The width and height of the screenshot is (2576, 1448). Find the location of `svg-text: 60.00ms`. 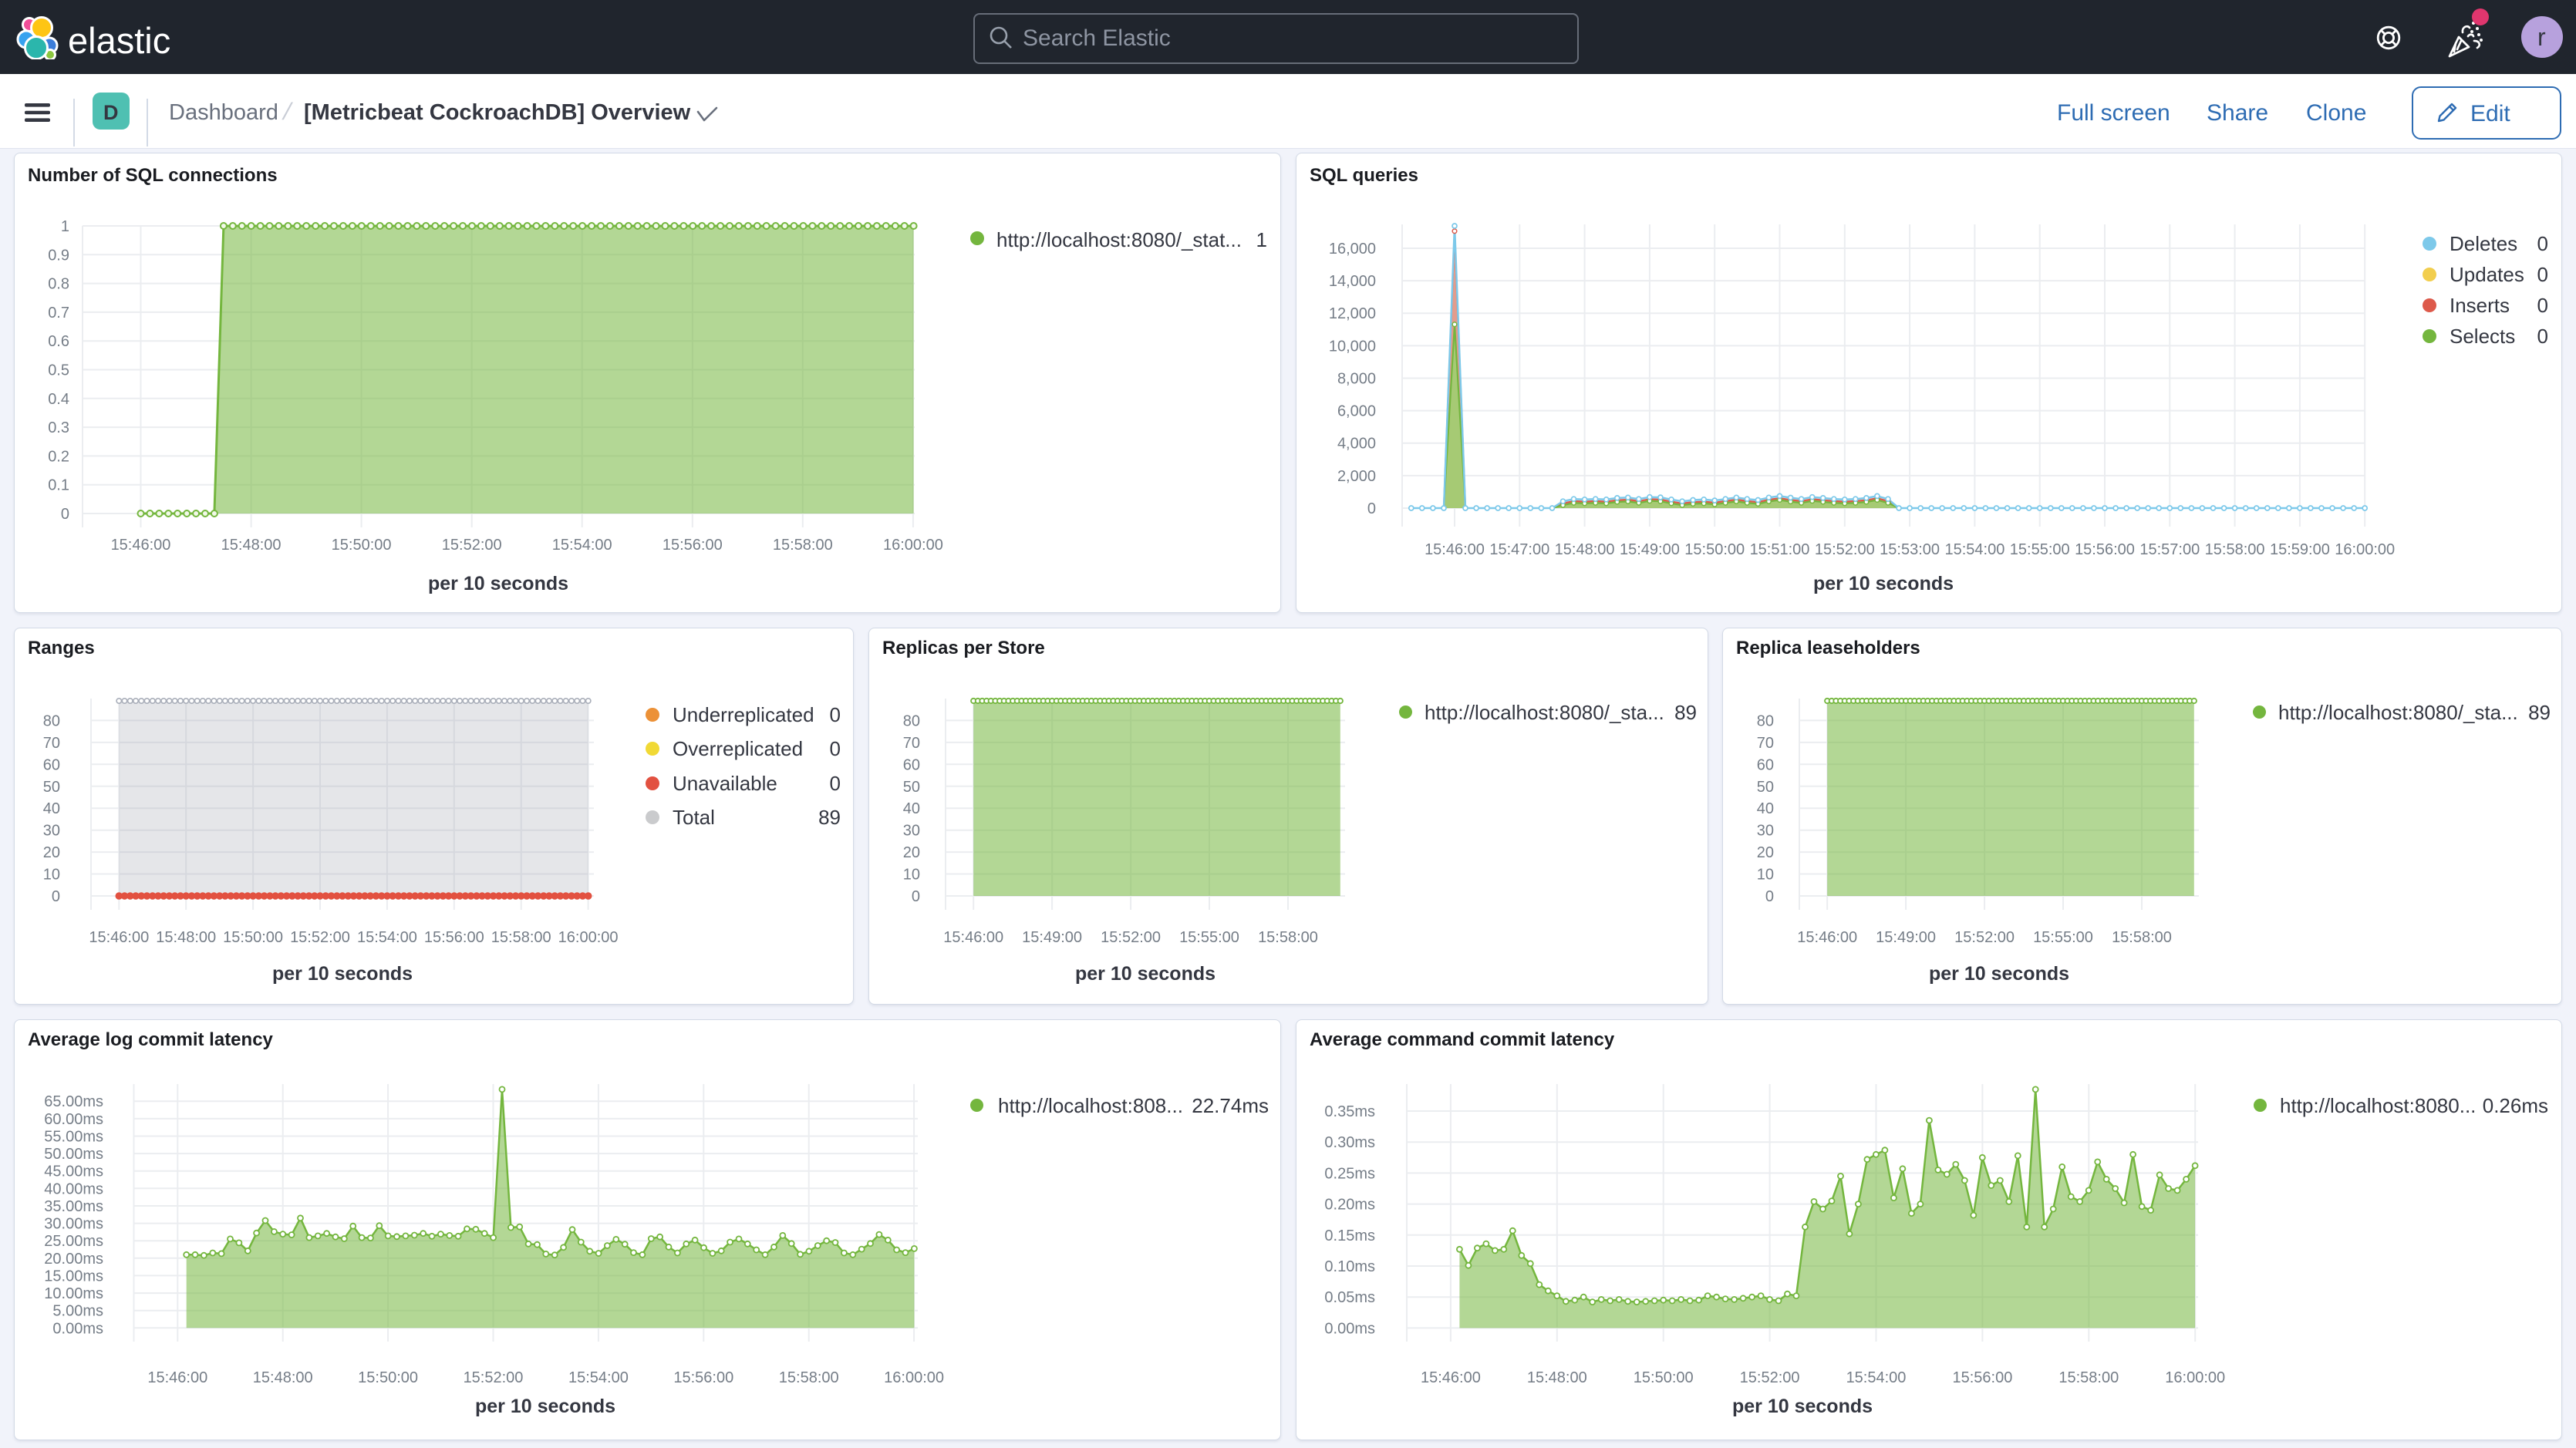

svg-text: 60.00ms is located at coordinates (73, 1119).